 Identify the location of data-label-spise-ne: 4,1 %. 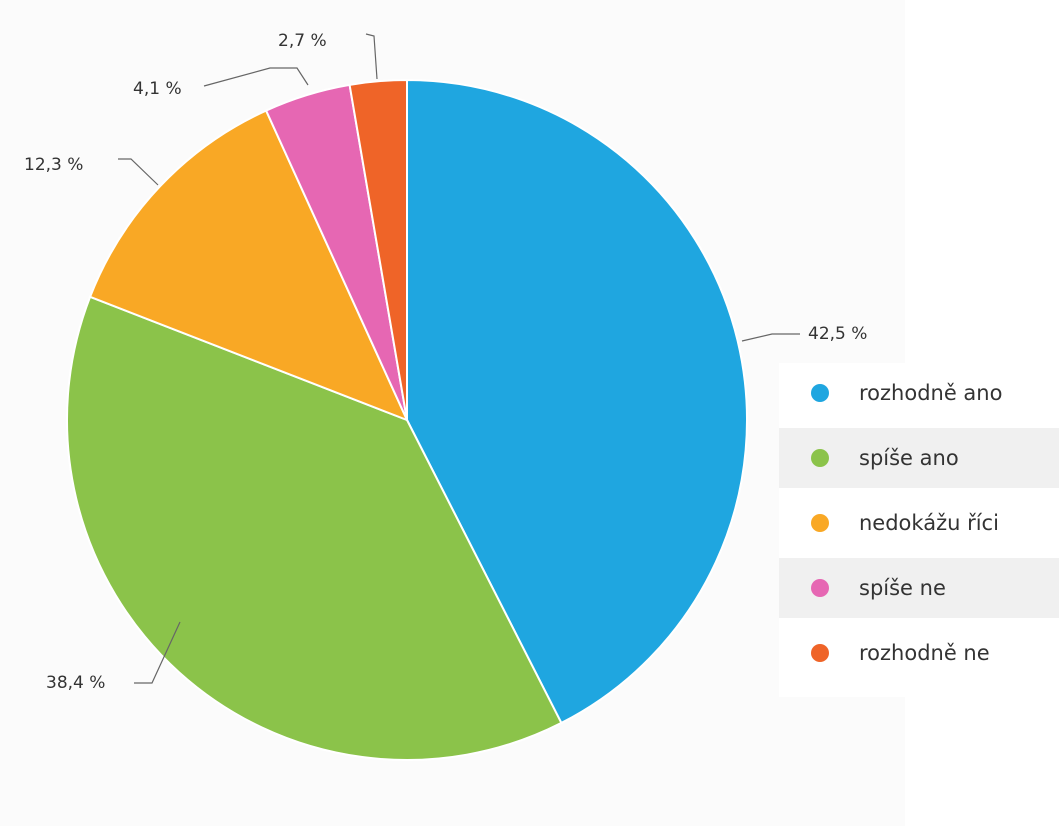
(157, 89).